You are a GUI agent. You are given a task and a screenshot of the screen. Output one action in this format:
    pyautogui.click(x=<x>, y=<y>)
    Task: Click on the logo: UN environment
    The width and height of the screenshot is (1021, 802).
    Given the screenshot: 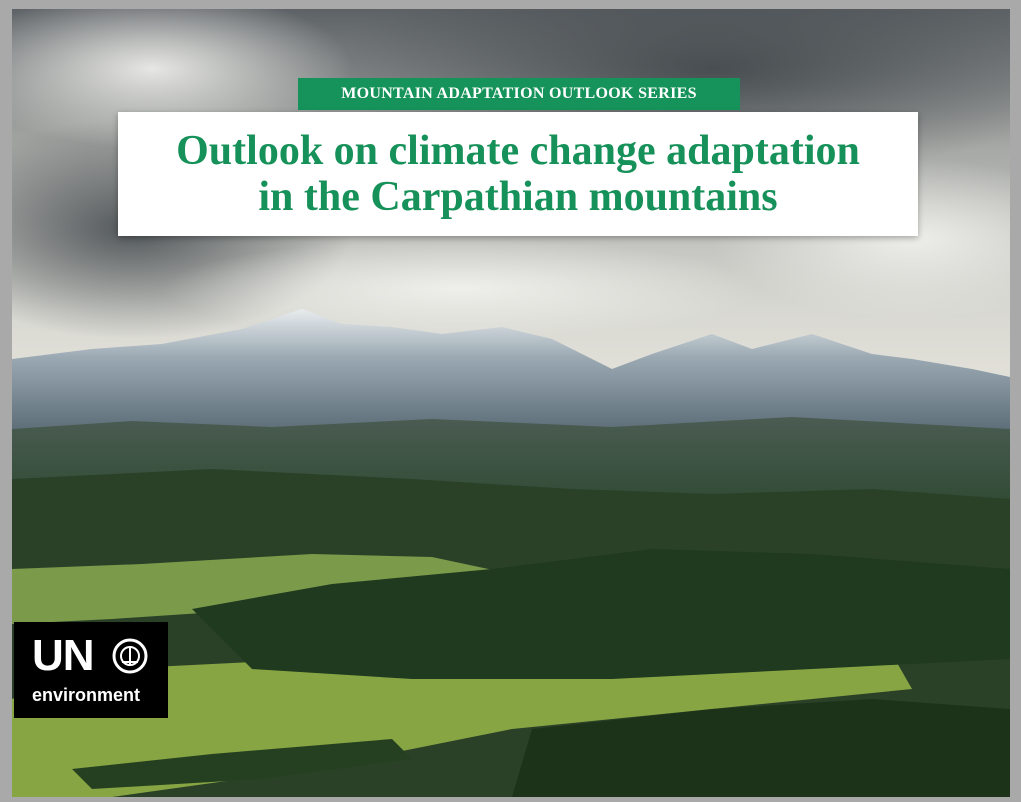 What is the action you would take?
    pyautogui.click(x=91, y=670)
    